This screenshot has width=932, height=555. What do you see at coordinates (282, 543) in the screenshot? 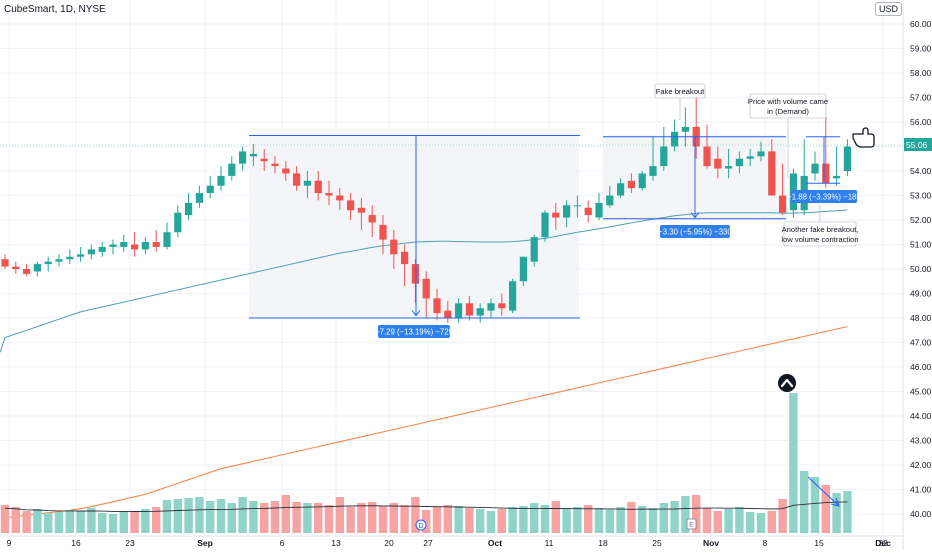
I see `time-tick-label: 6` at bounding box center [282, 543].